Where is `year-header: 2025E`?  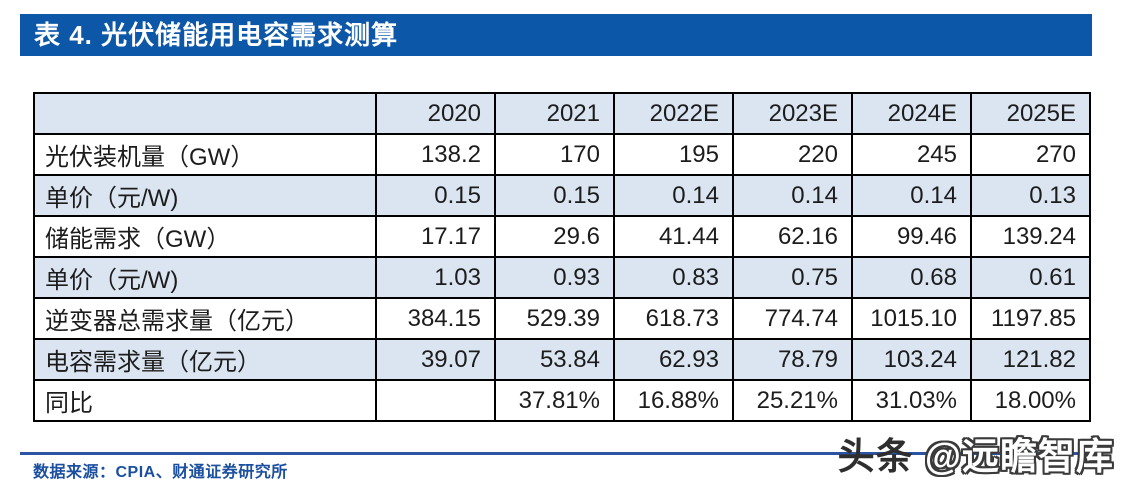 year-header: 2025E is located at coordinates (1030, 113).